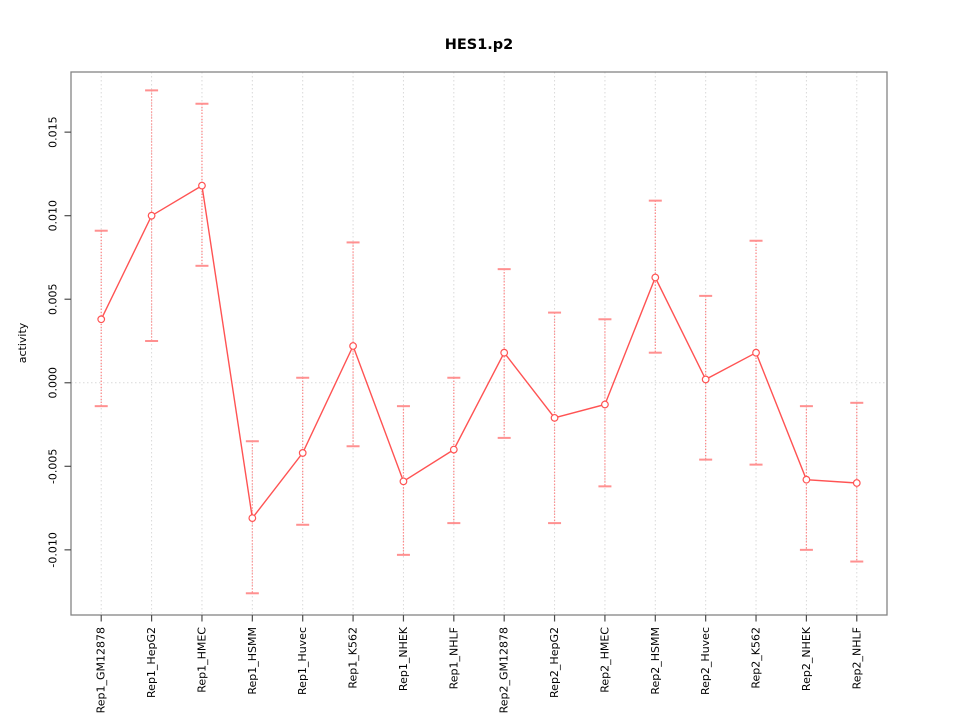  Describe the element at coordinates (604, 660) in the screenshot. I see `x-tick-label: Rep2_HMEC` at that location.